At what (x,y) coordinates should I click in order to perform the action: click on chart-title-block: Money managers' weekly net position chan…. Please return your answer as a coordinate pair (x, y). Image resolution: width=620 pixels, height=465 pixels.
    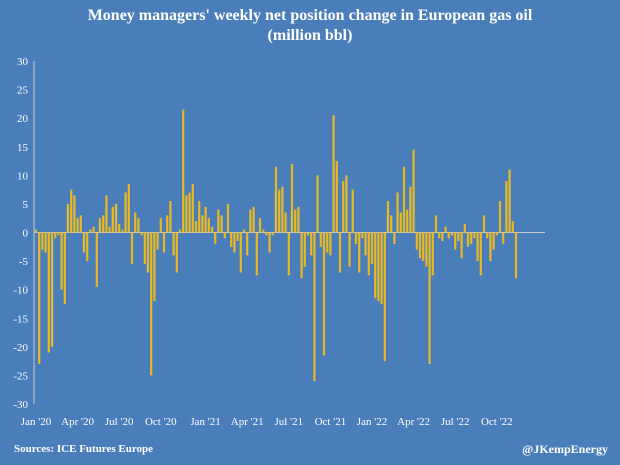
    Looking at the image, I should click on (310, 26).